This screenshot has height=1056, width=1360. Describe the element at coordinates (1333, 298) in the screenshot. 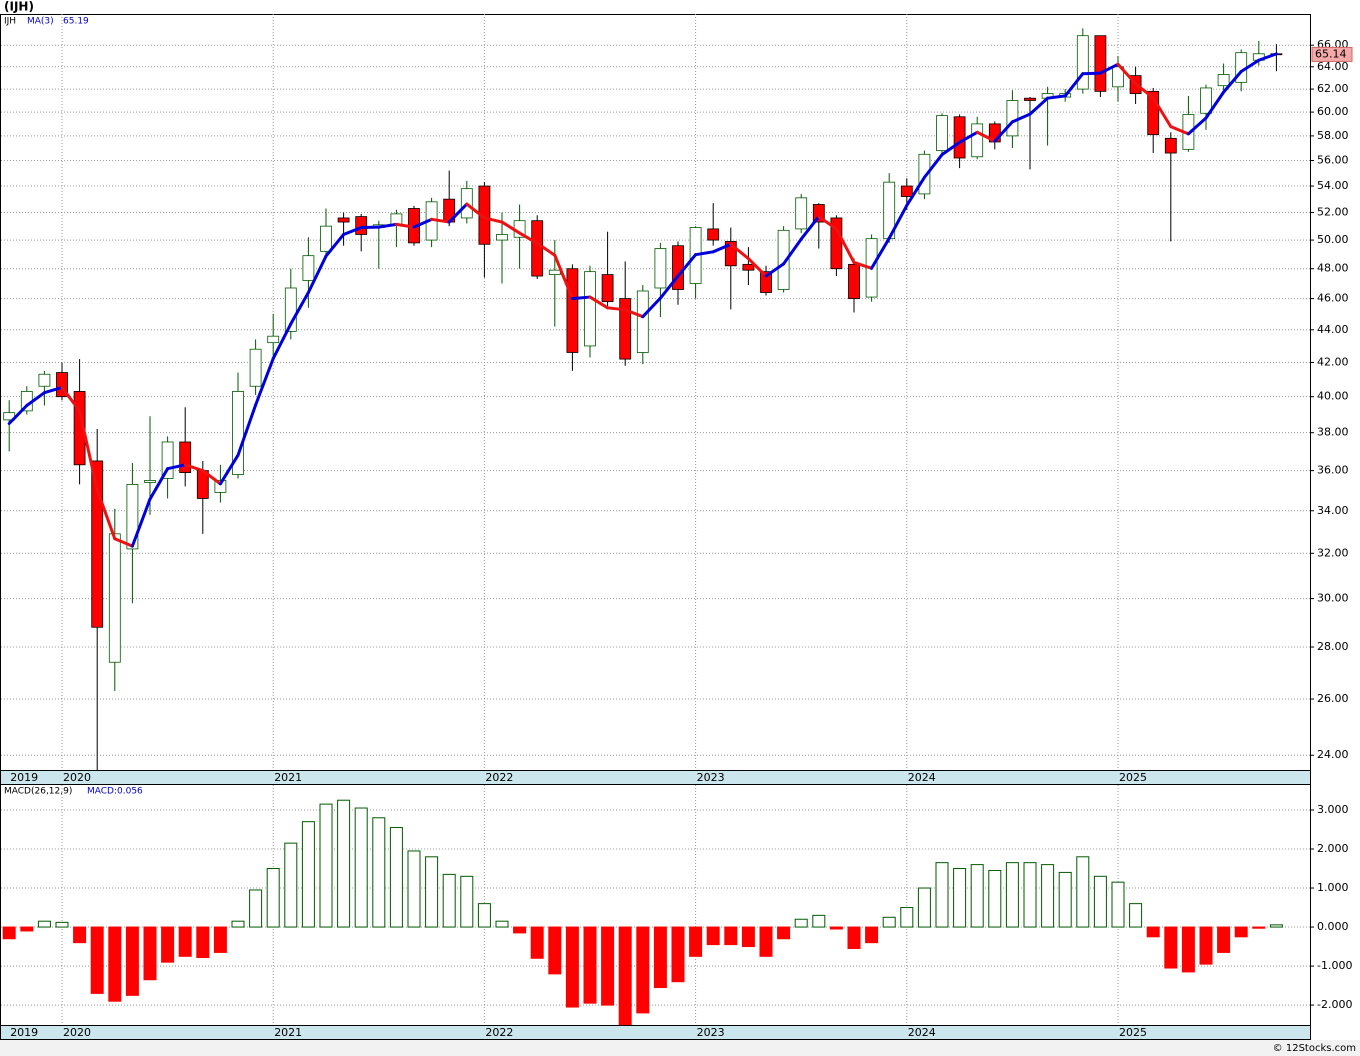

I see `y-tick-label: 46.00` at that location.